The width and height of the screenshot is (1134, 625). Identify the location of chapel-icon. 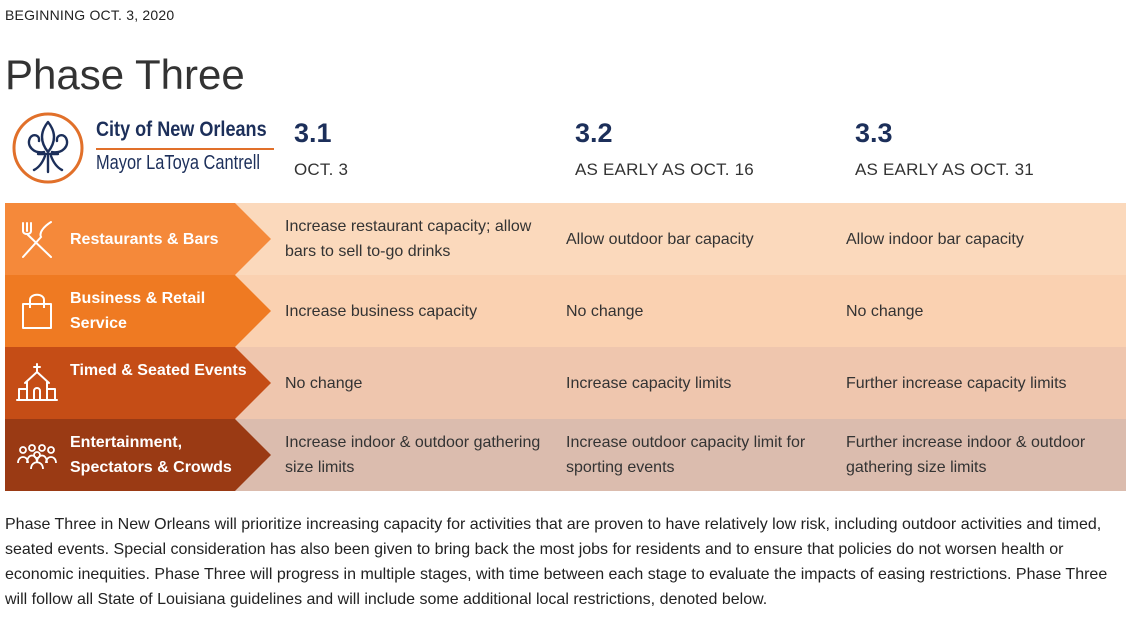
(37, 382).